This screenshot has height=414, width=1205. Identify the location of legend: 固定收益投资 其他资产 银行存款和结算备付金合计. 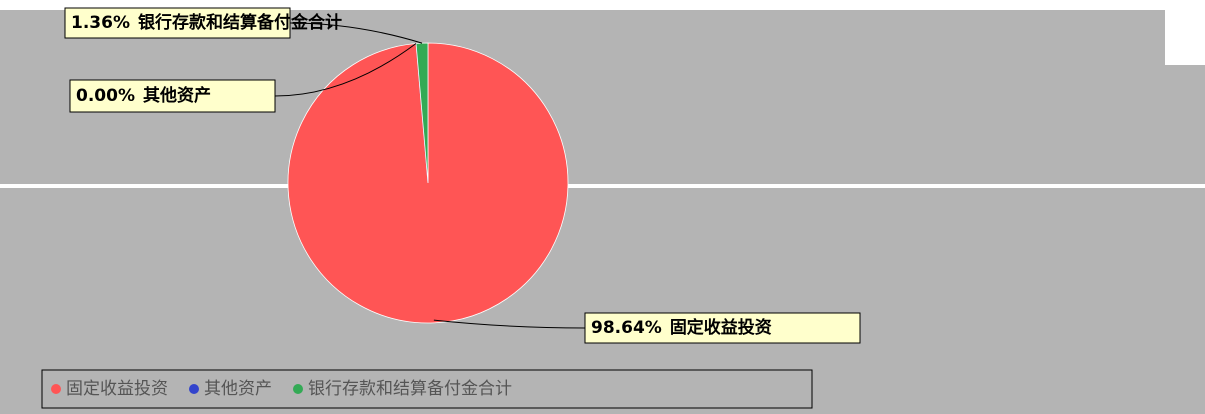
(281, 389).